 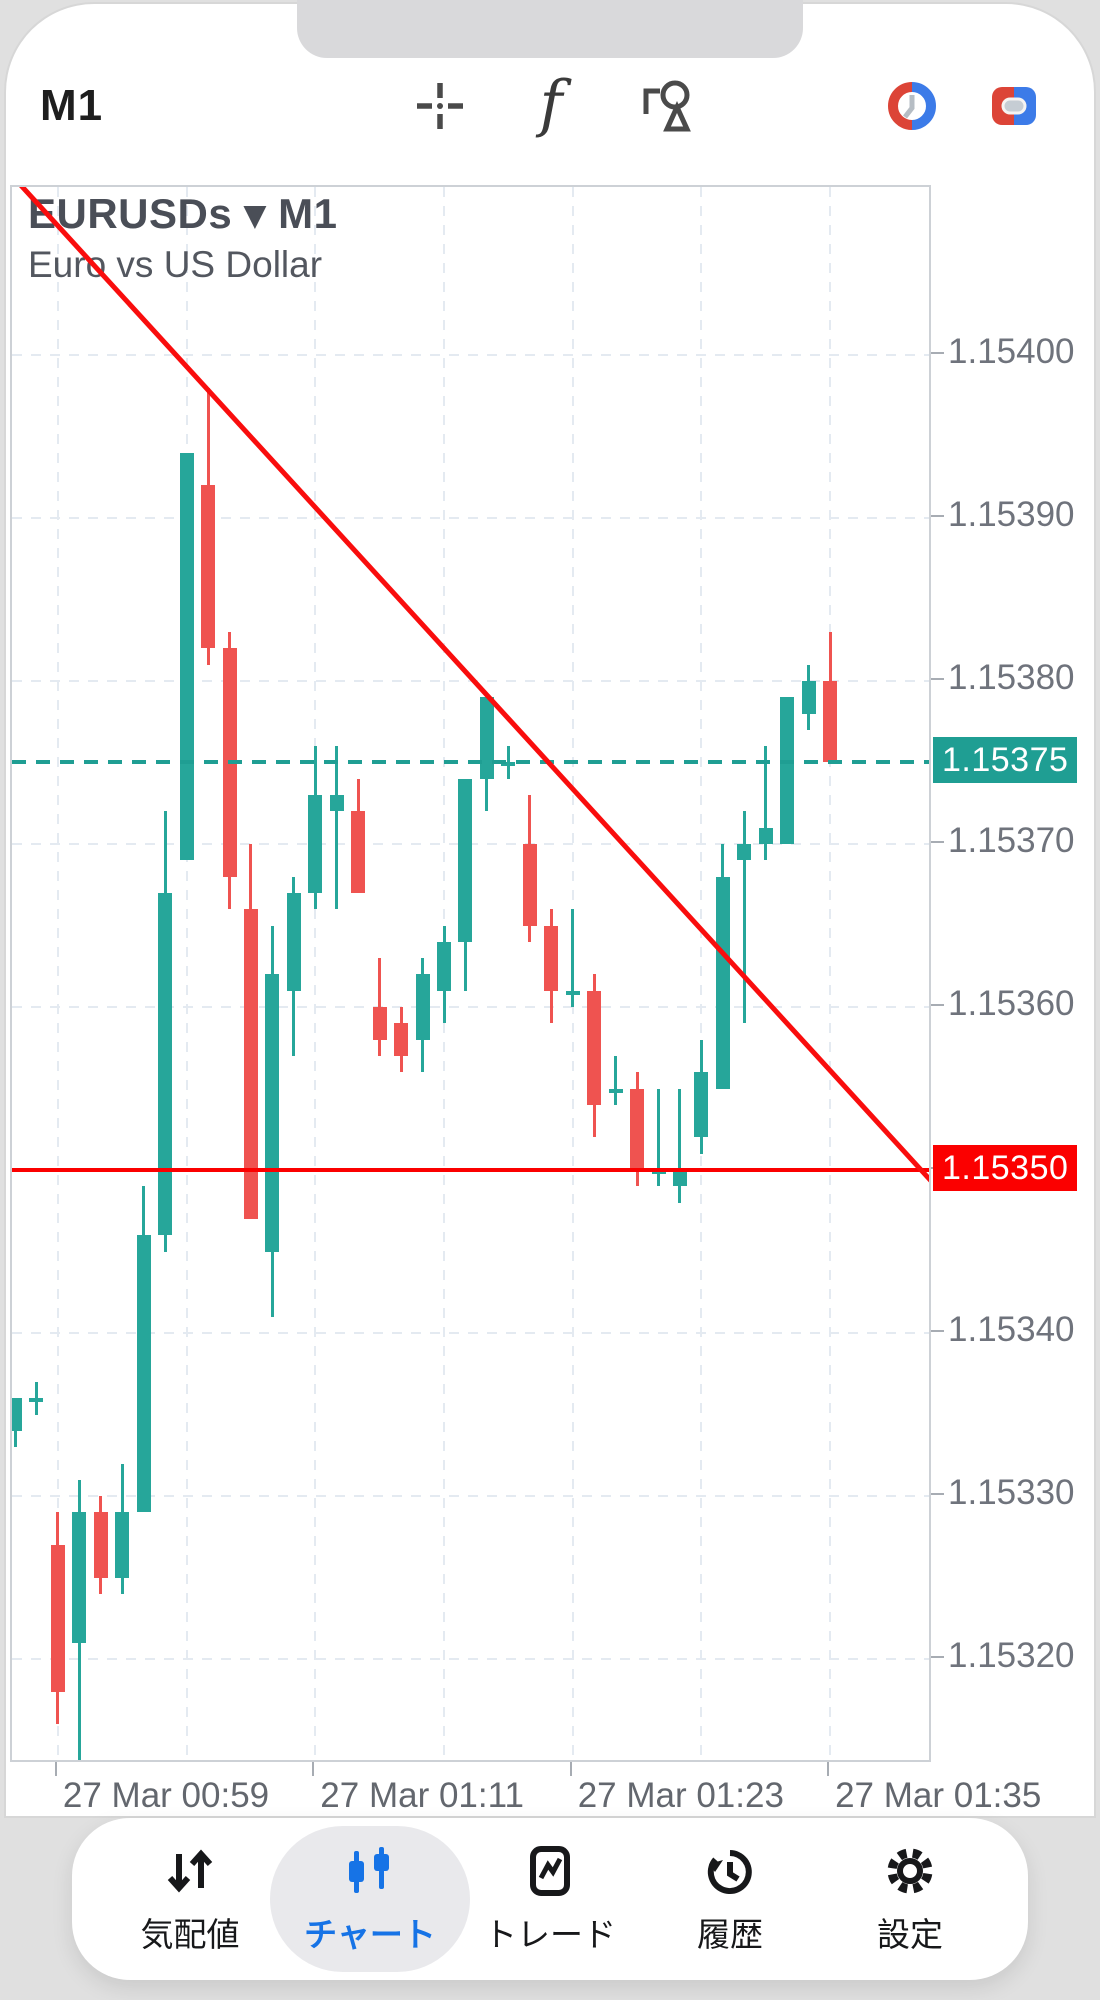 What do you see at coordinates (1011, 351) in the screenshot?
I see `price-label: 1.15400` at bounding box center [1011, 351].